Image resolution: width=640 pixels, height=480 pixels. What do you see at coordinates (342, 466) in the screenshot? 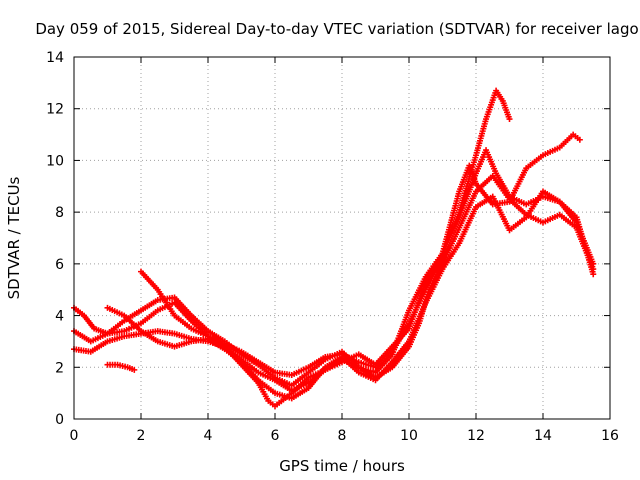
I see `x-axis-label: GPS time / hours` at bounding box center [342, 466].